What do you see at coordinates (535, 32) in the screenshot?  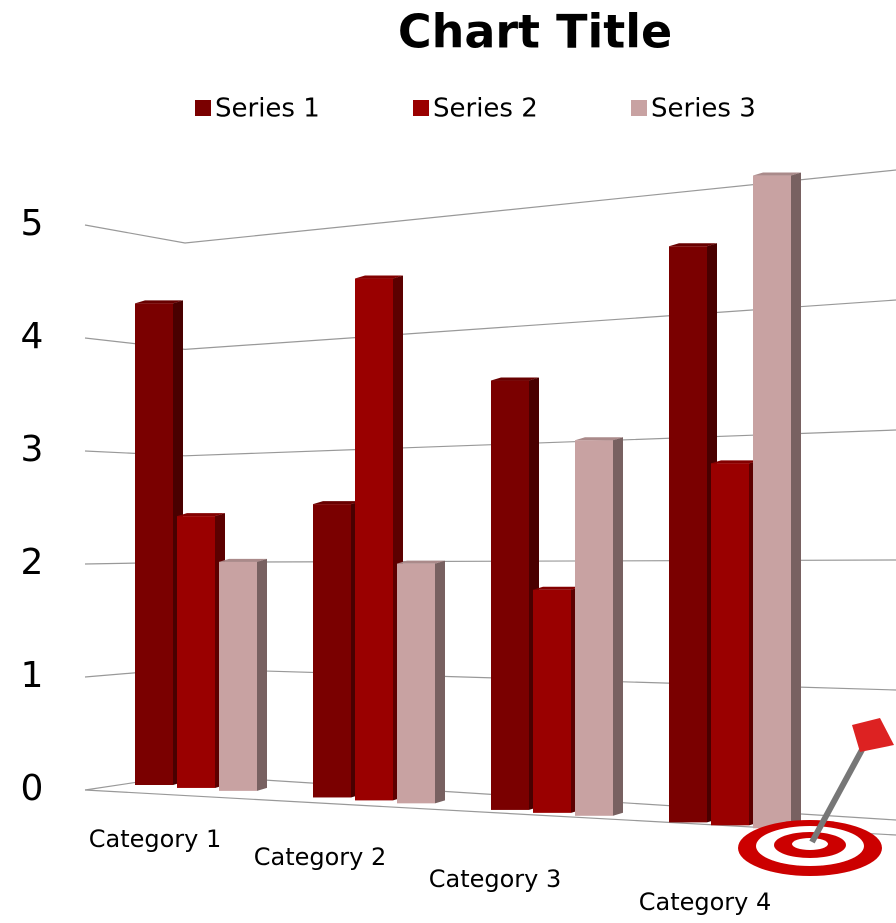 I see `chart-title: Chart Title` at bounding box center [535, 32].